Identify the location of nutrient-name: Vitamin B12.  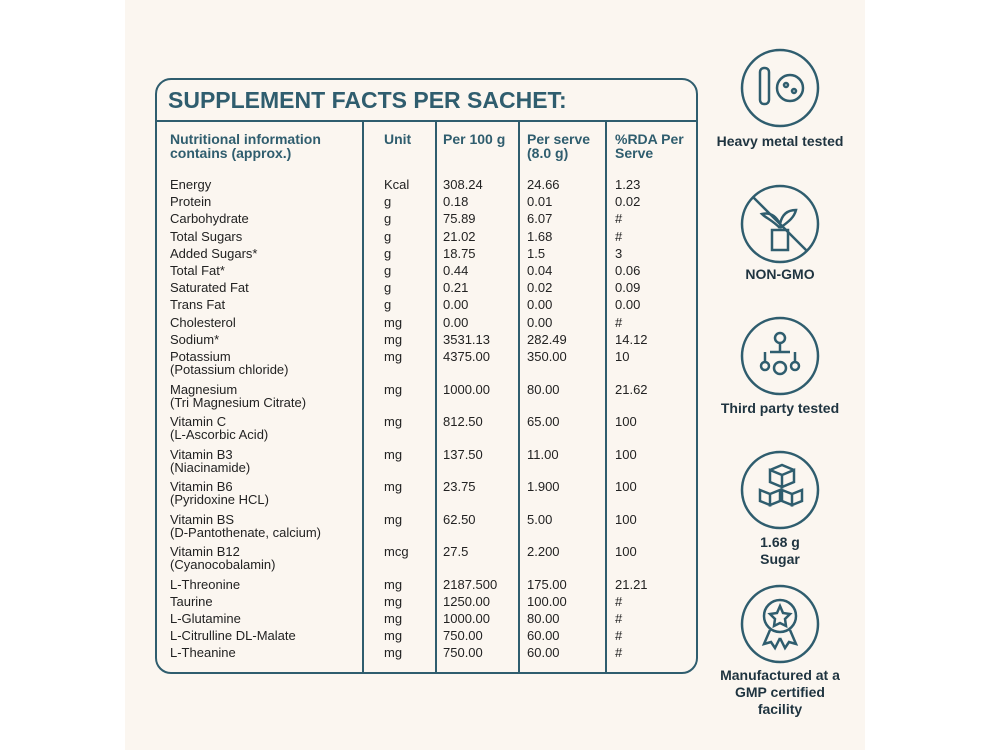
(205, 551).